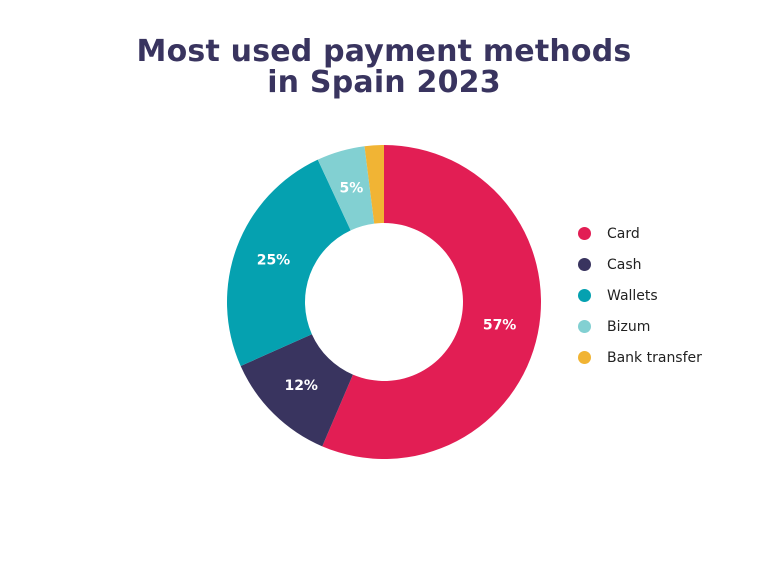 Image resolution: width=768 pixels, height=576 pixels. Describe the element at coordinates (274, 261) in the screenshot. I see `slice-label-wallets: 25%` at that location.